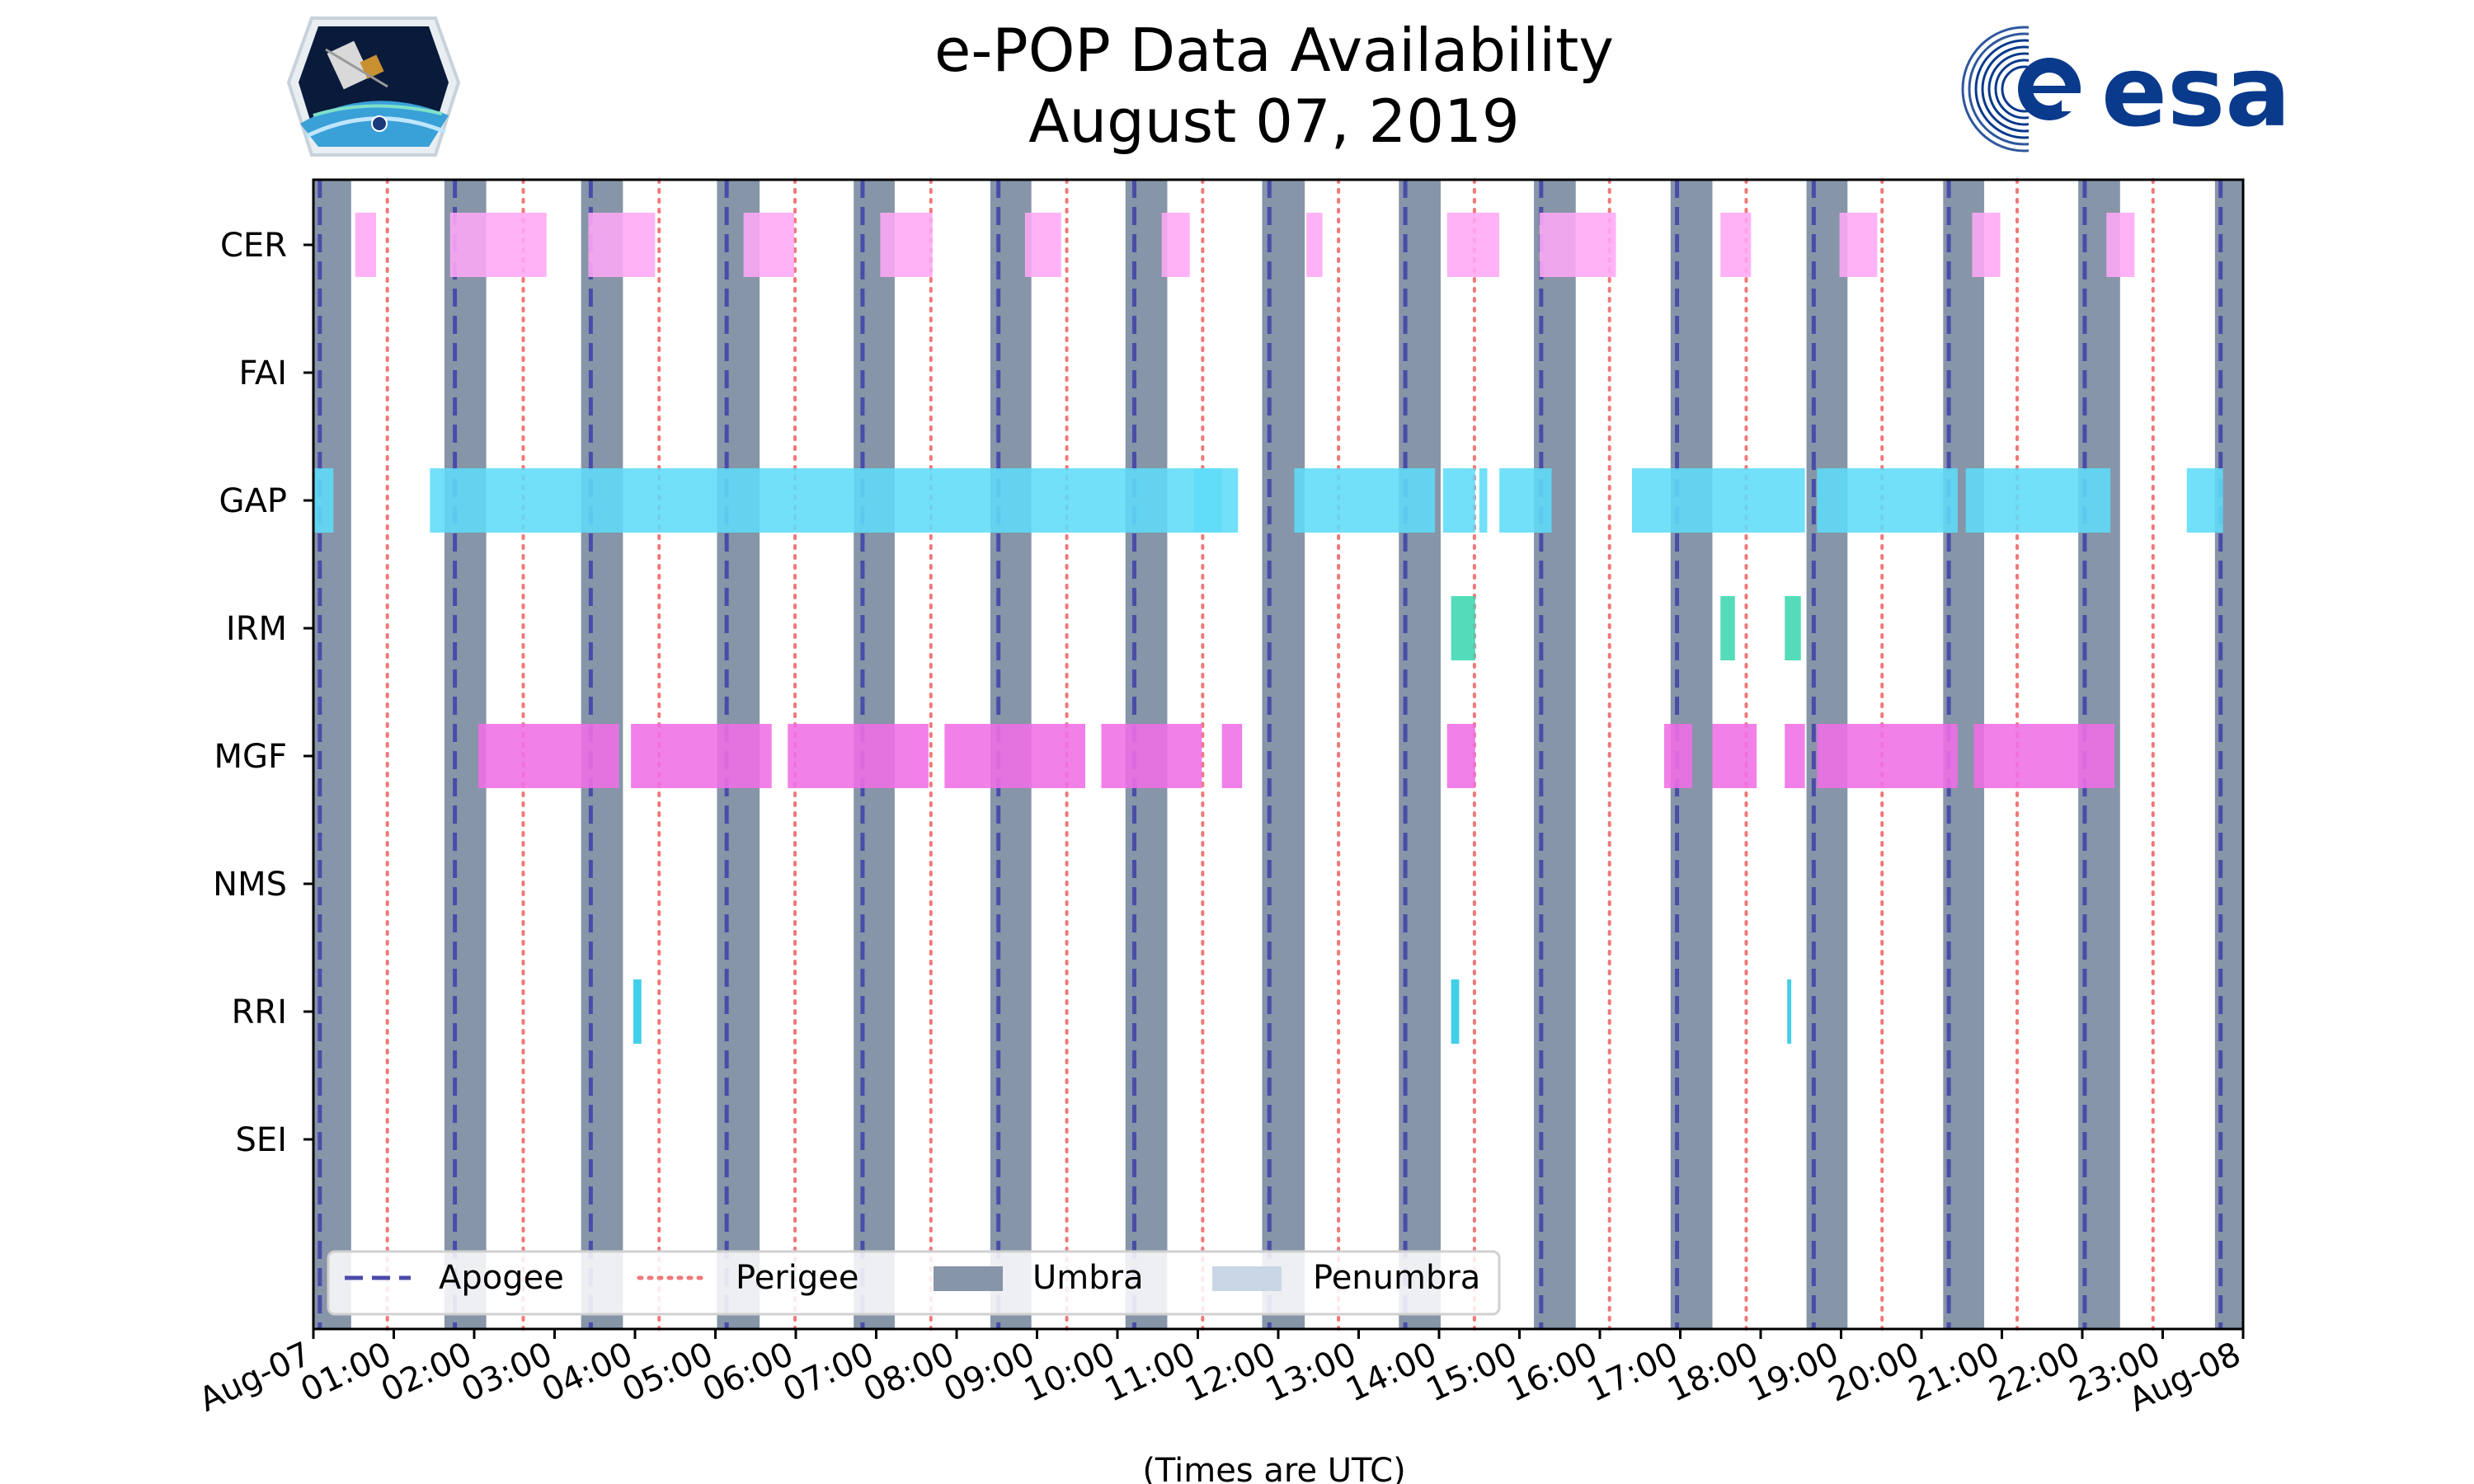 This screenshot has width=2474, height=1484. I want to click on y-axis: CER FAI GAP IRM MGF NMS RRI SEI, so click(263, 693).